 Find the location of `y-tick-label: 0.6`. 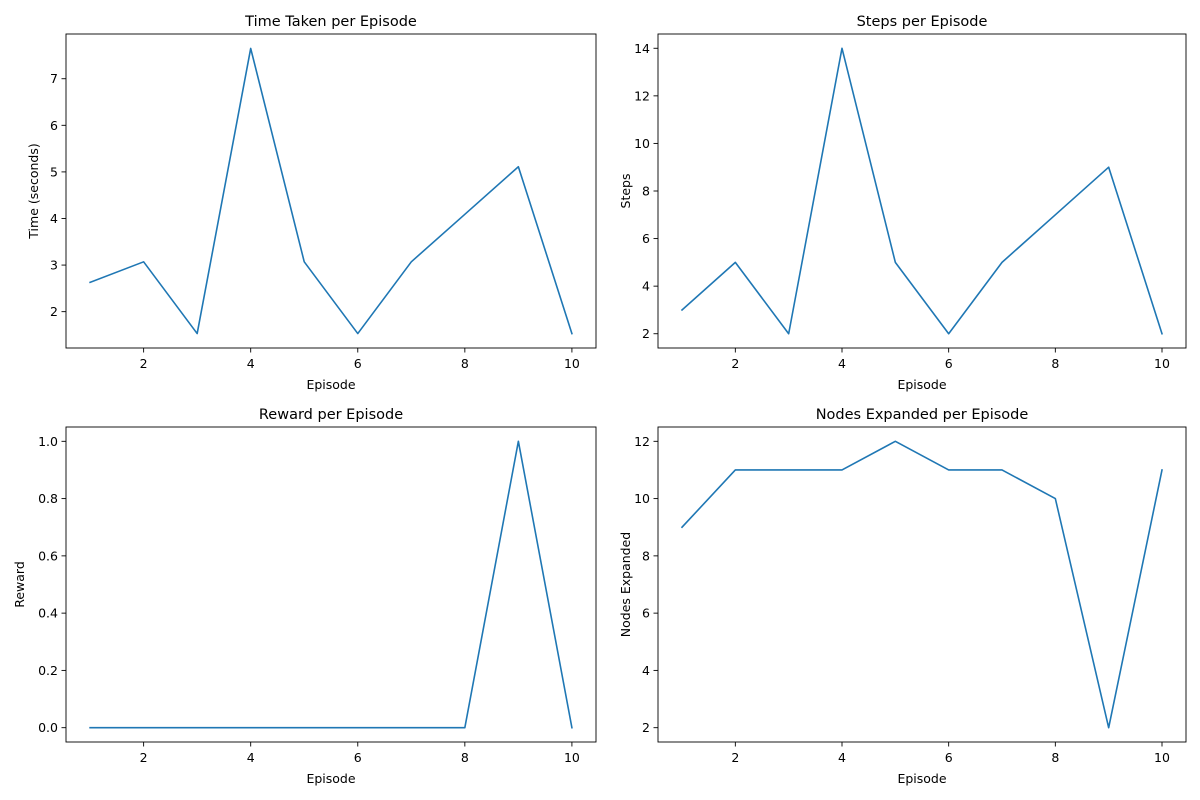

y-tick-label: 0.6 is located at coordinates (48, 555).